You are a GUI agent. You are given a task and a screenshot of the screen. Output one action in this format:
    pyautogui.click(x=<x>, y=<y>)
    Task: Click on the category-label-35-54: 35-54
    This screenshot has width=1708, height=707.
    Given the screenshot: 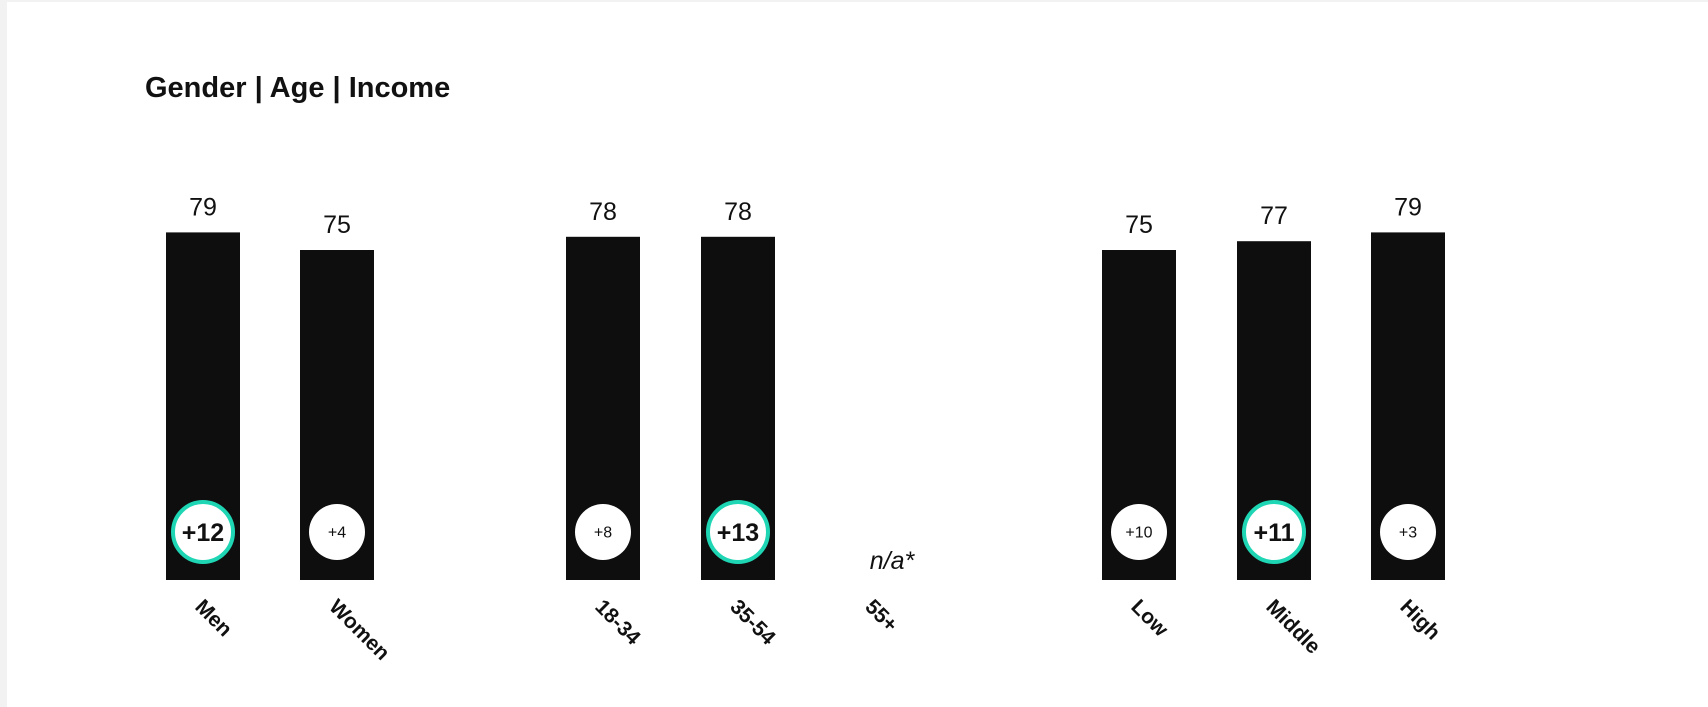 What is the action you would take?
    pyautogui.click(x=752, y=622)
    